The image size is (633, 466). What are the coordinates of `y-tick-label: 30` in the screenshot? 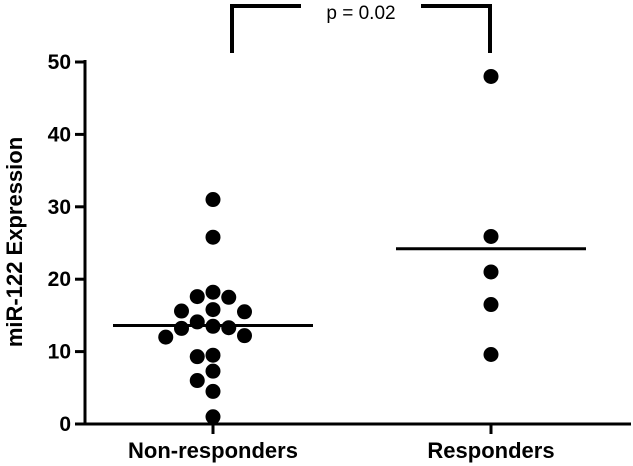 It's located at (59, 207).